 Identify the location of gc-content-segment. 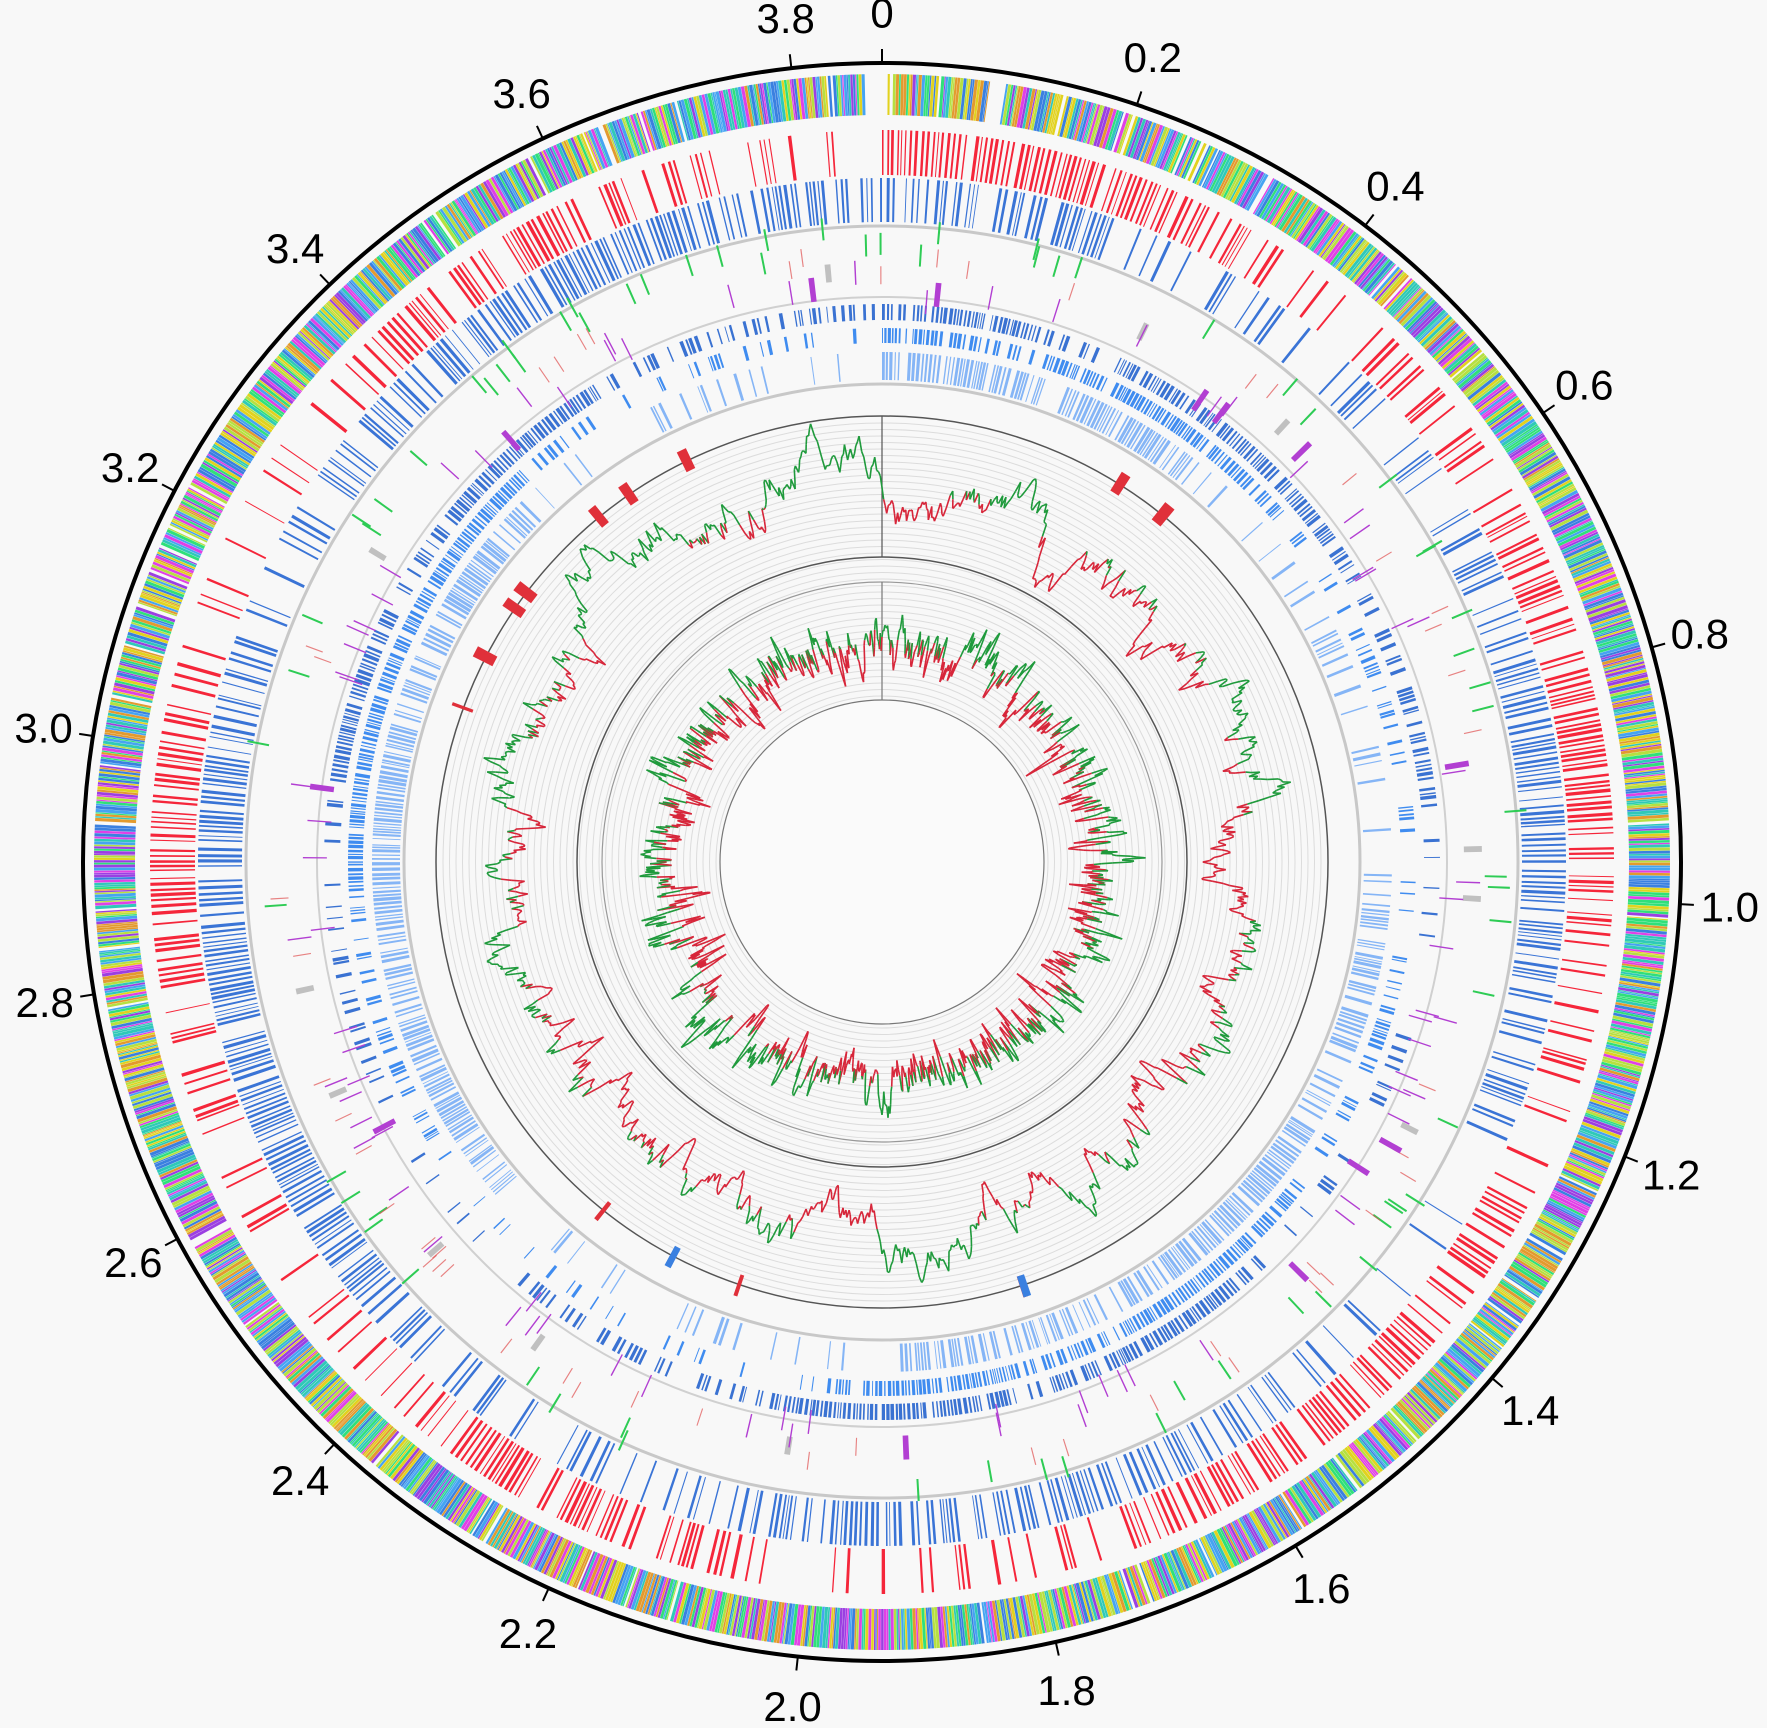
(1041, 581).